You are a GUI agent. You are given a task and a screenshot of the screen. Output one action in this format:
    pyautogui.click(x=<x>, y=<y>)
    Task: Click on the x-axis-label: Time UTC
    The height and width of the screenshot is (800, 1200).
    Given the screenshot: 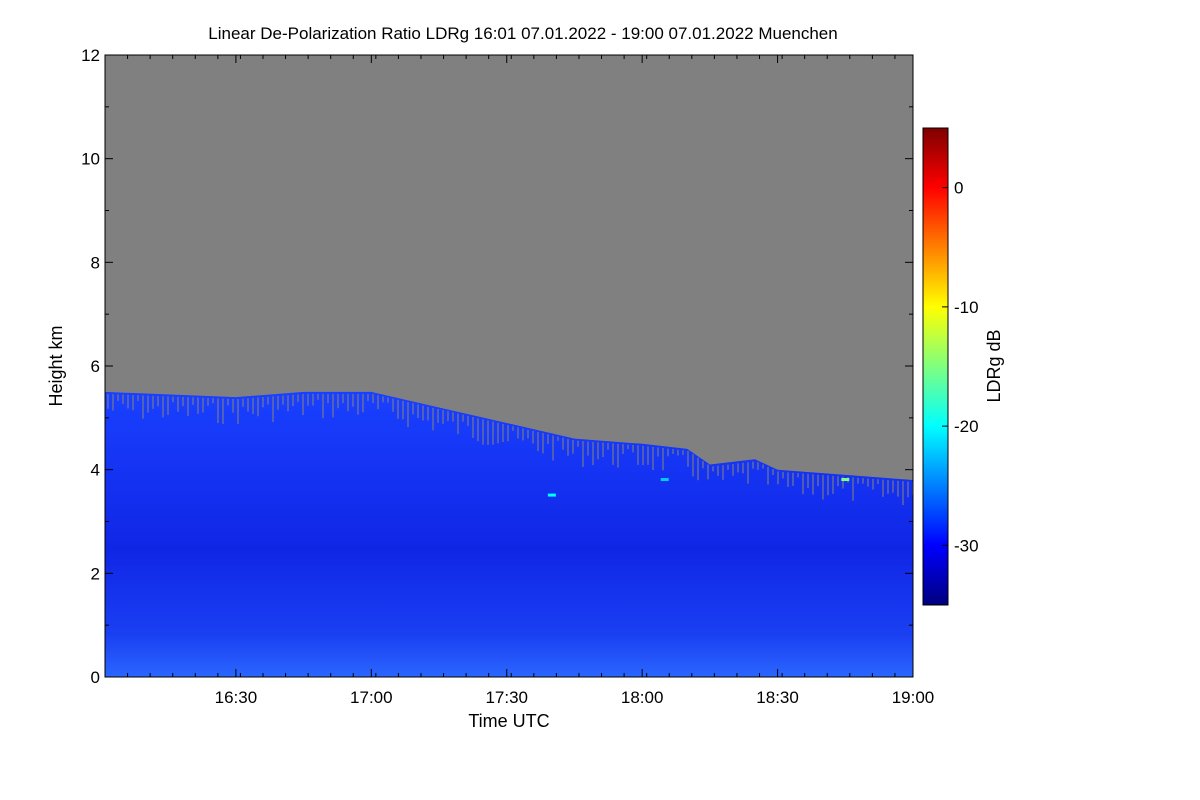 What is the action you would take?
    pyautogui.click(x=508, y=721)
    